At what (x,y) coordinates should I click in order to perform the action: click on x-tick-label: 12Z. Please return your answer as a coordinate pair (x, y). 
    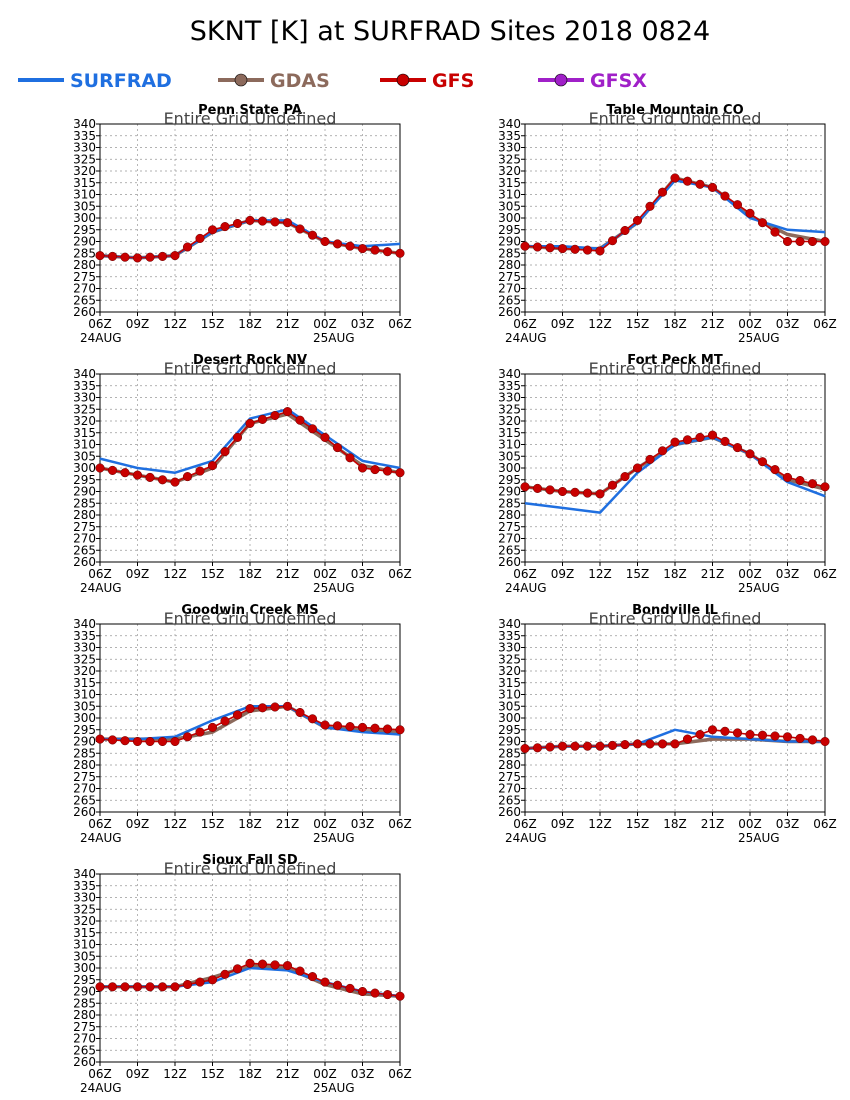
    Looking at the image, I should click on (600, 824).